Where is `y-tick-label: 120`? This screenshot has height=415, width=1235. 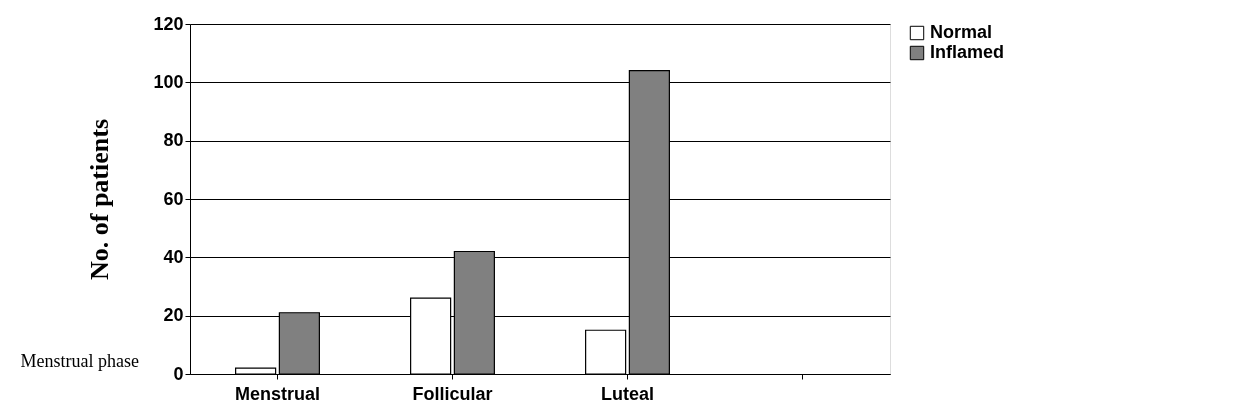
y-tick-label: 120 is located at coordinates (168, 23).